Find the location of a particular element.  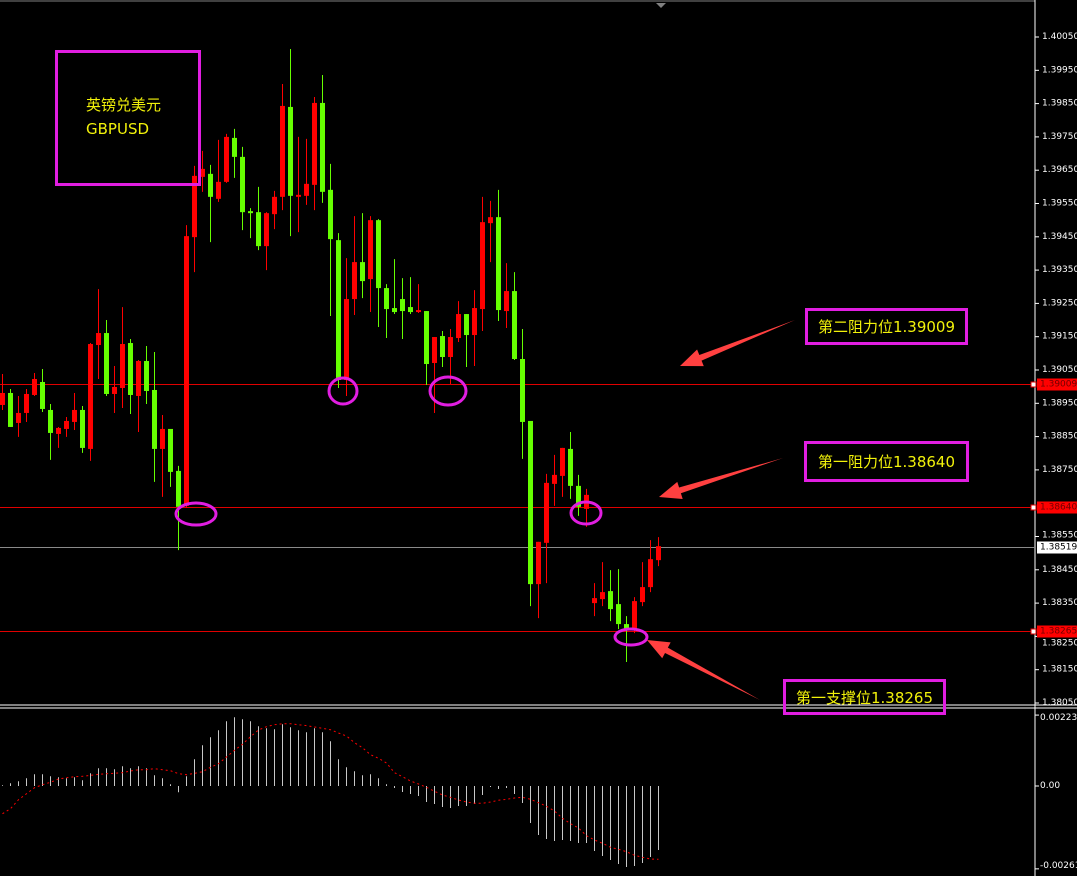

y-tick-label: 1.39850 is located at coordinates (1059, 104).